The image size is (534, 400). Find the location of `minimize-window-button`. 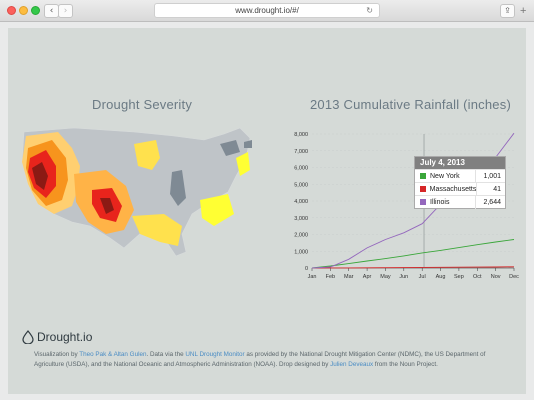

minimize-window-button is located at coordinates (23, 10).